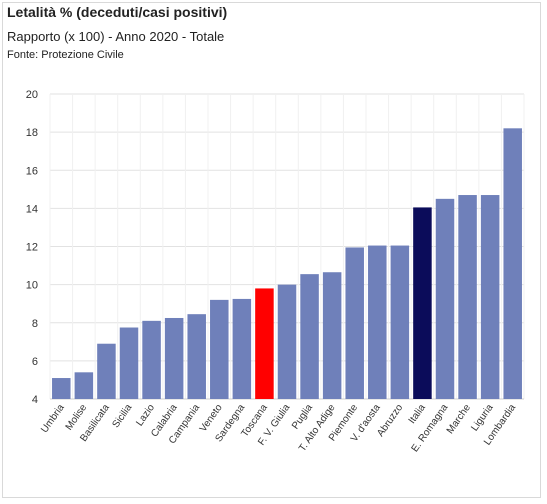 The height and width of the screenshot is (504, 547). Describe the element at coordinates (35, 324) in the screenshot. I see `y-tick-label: 8` at that location.